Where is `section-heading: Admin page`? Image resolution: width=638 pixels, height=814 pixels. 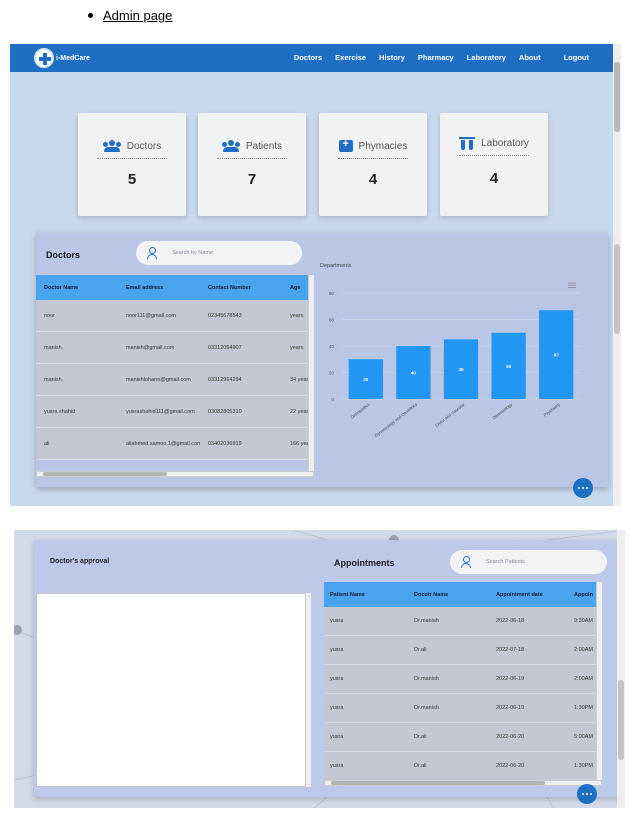 section-heading: Admin page is located at coordinates (130, 15).